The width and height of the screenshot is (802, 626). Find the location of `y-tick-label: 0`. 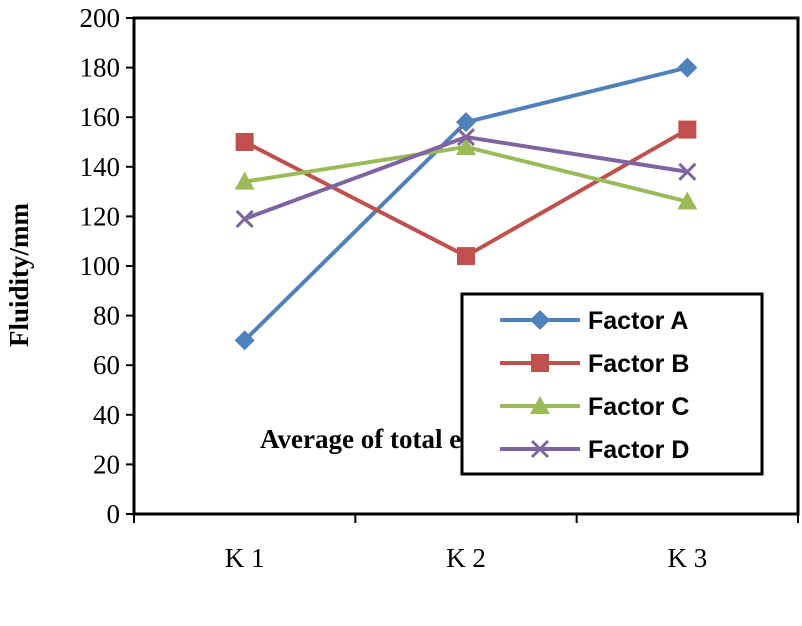

y-tick-label: 0 is located at coordinates (114, 514).